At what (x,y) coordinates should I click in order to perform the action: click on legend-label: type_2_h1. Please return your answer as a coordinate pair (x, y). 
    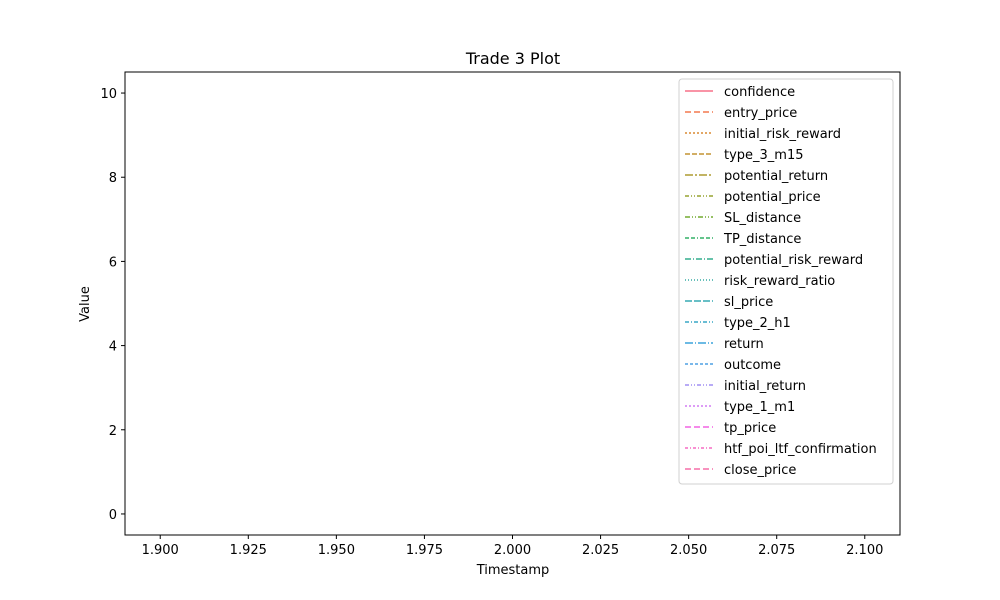
    Looking at the image, I should click on (757, 323).